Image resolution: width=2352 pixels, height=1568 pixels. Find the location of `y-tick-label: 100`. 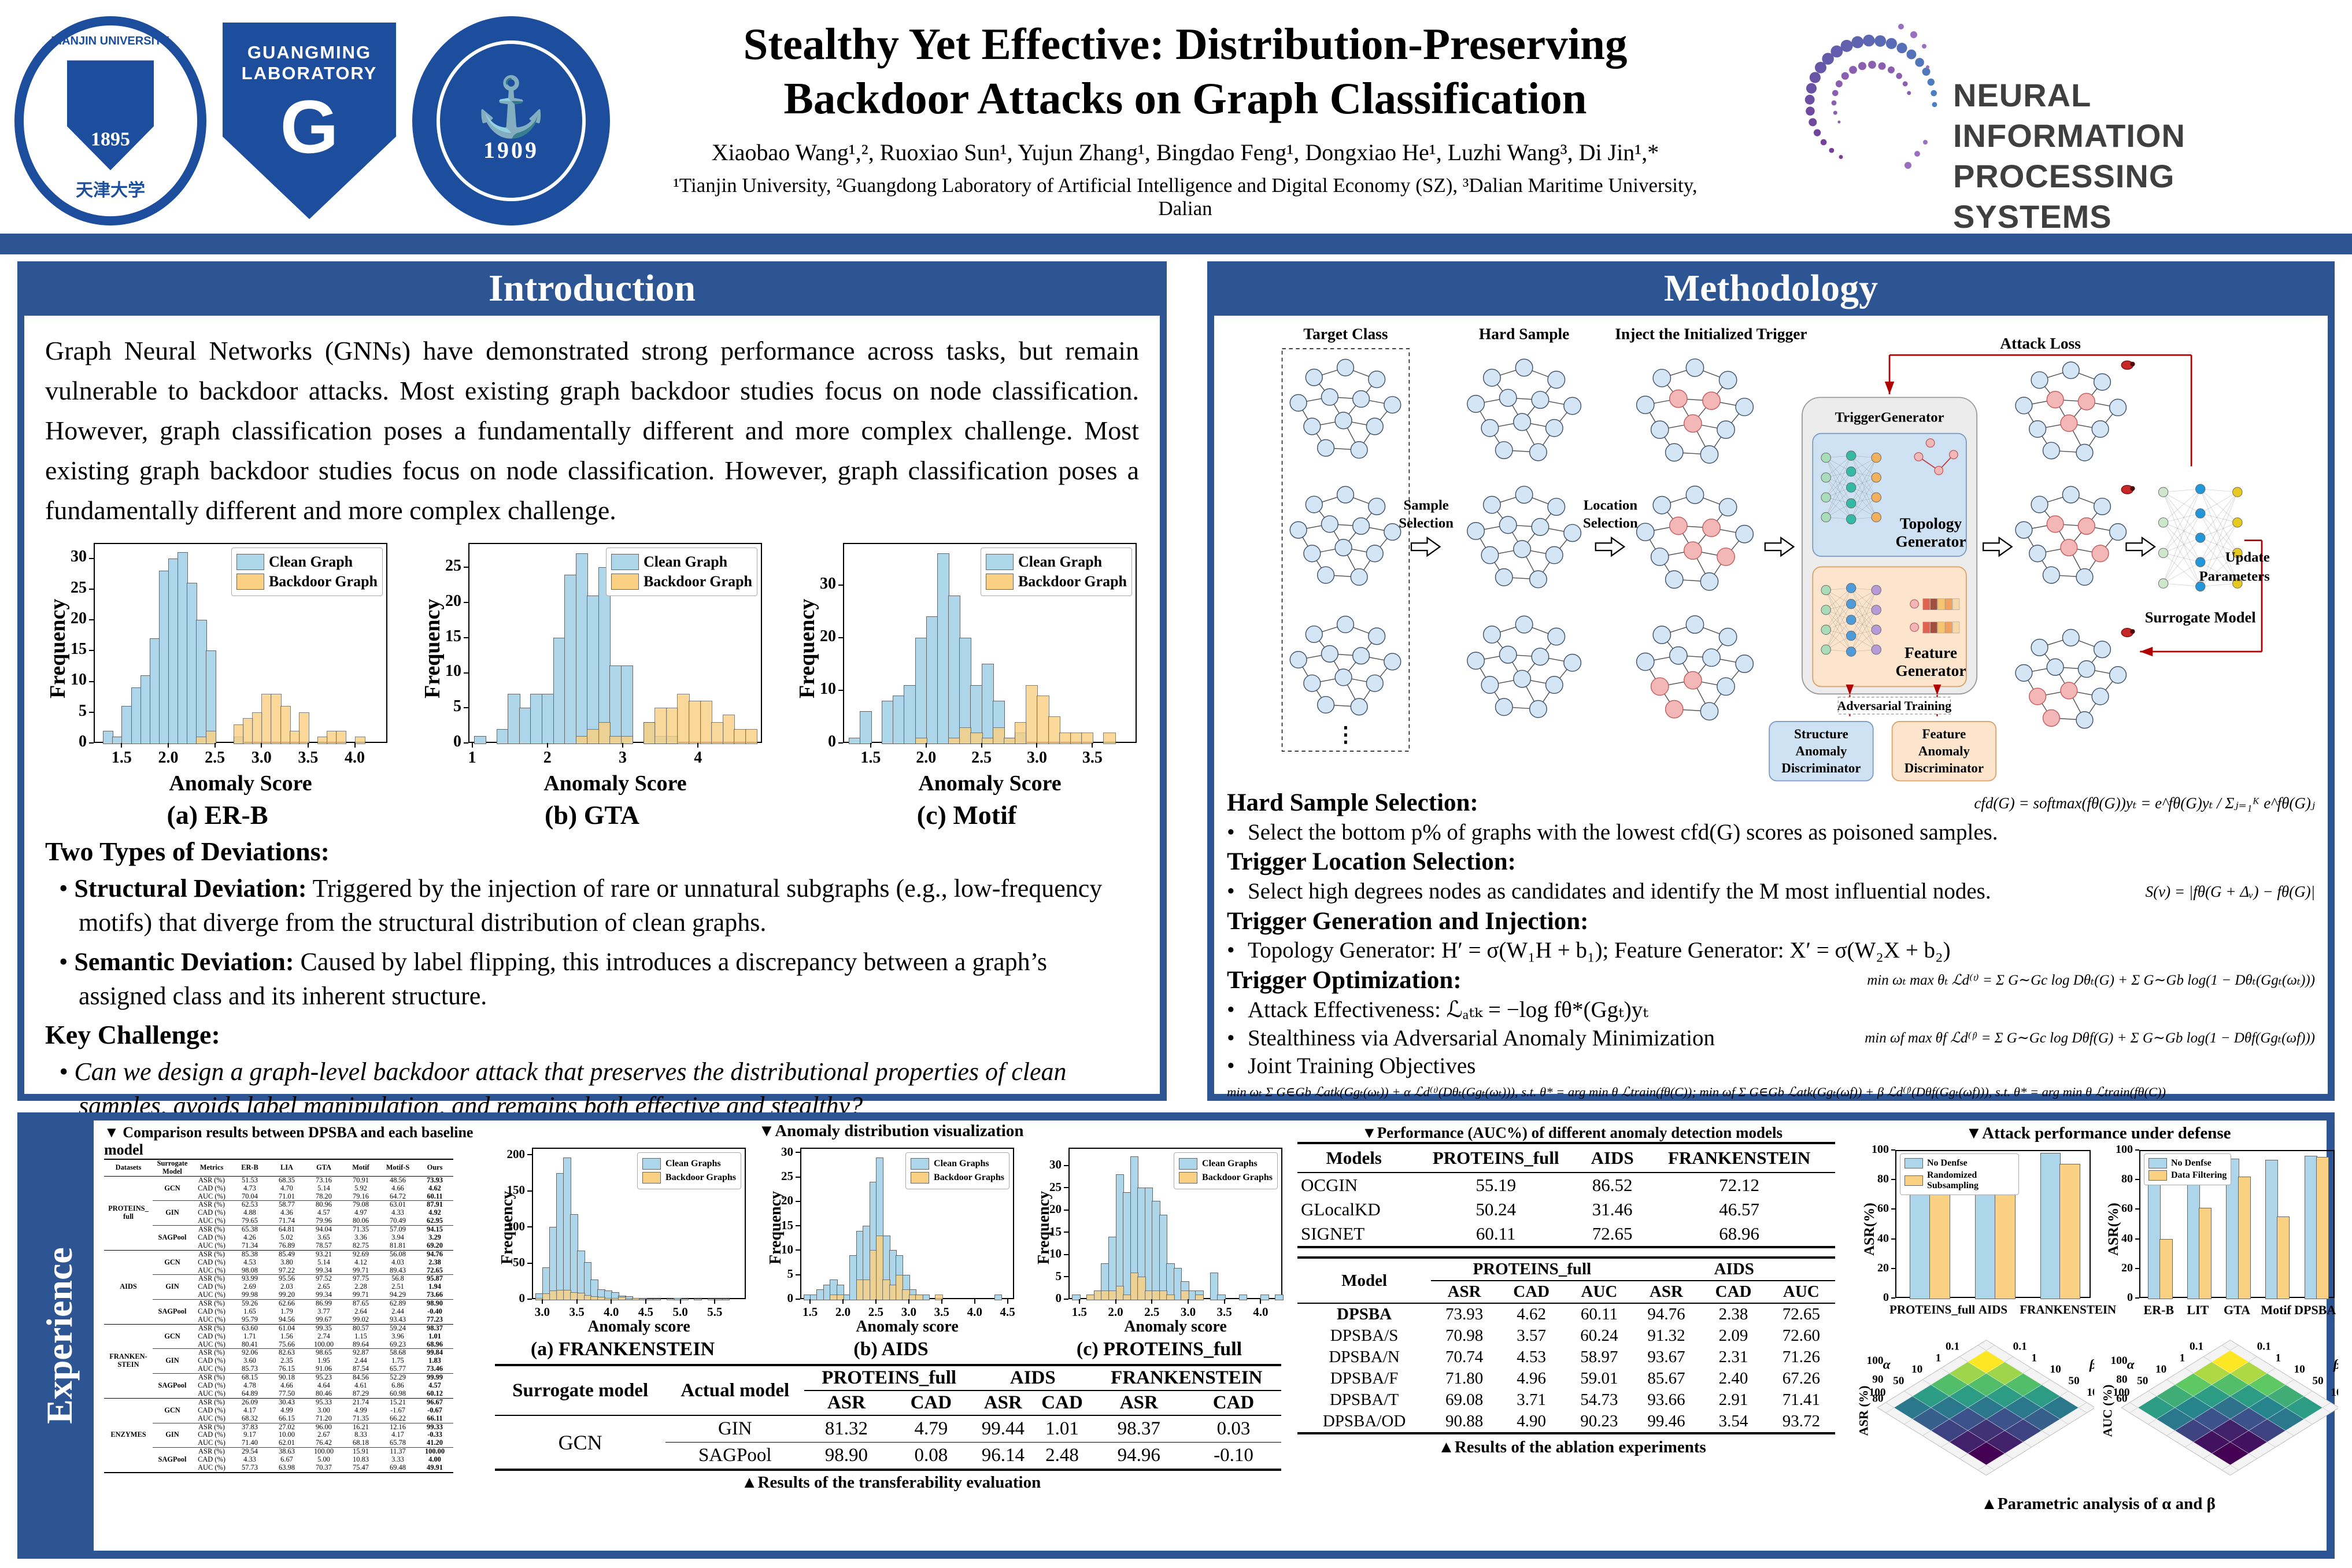

y-tick-label: 100 is located at coordinates (2124, 1149).